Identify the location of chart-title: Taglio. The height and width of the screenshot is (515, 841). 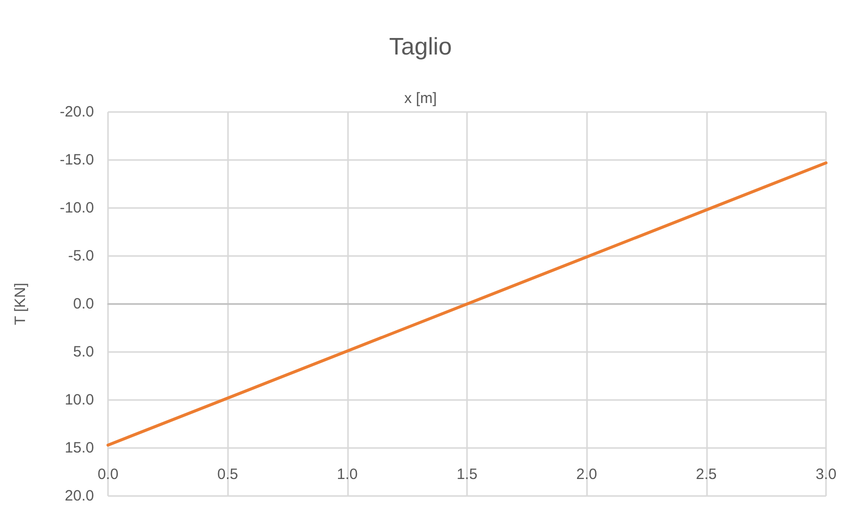
(420, 47).